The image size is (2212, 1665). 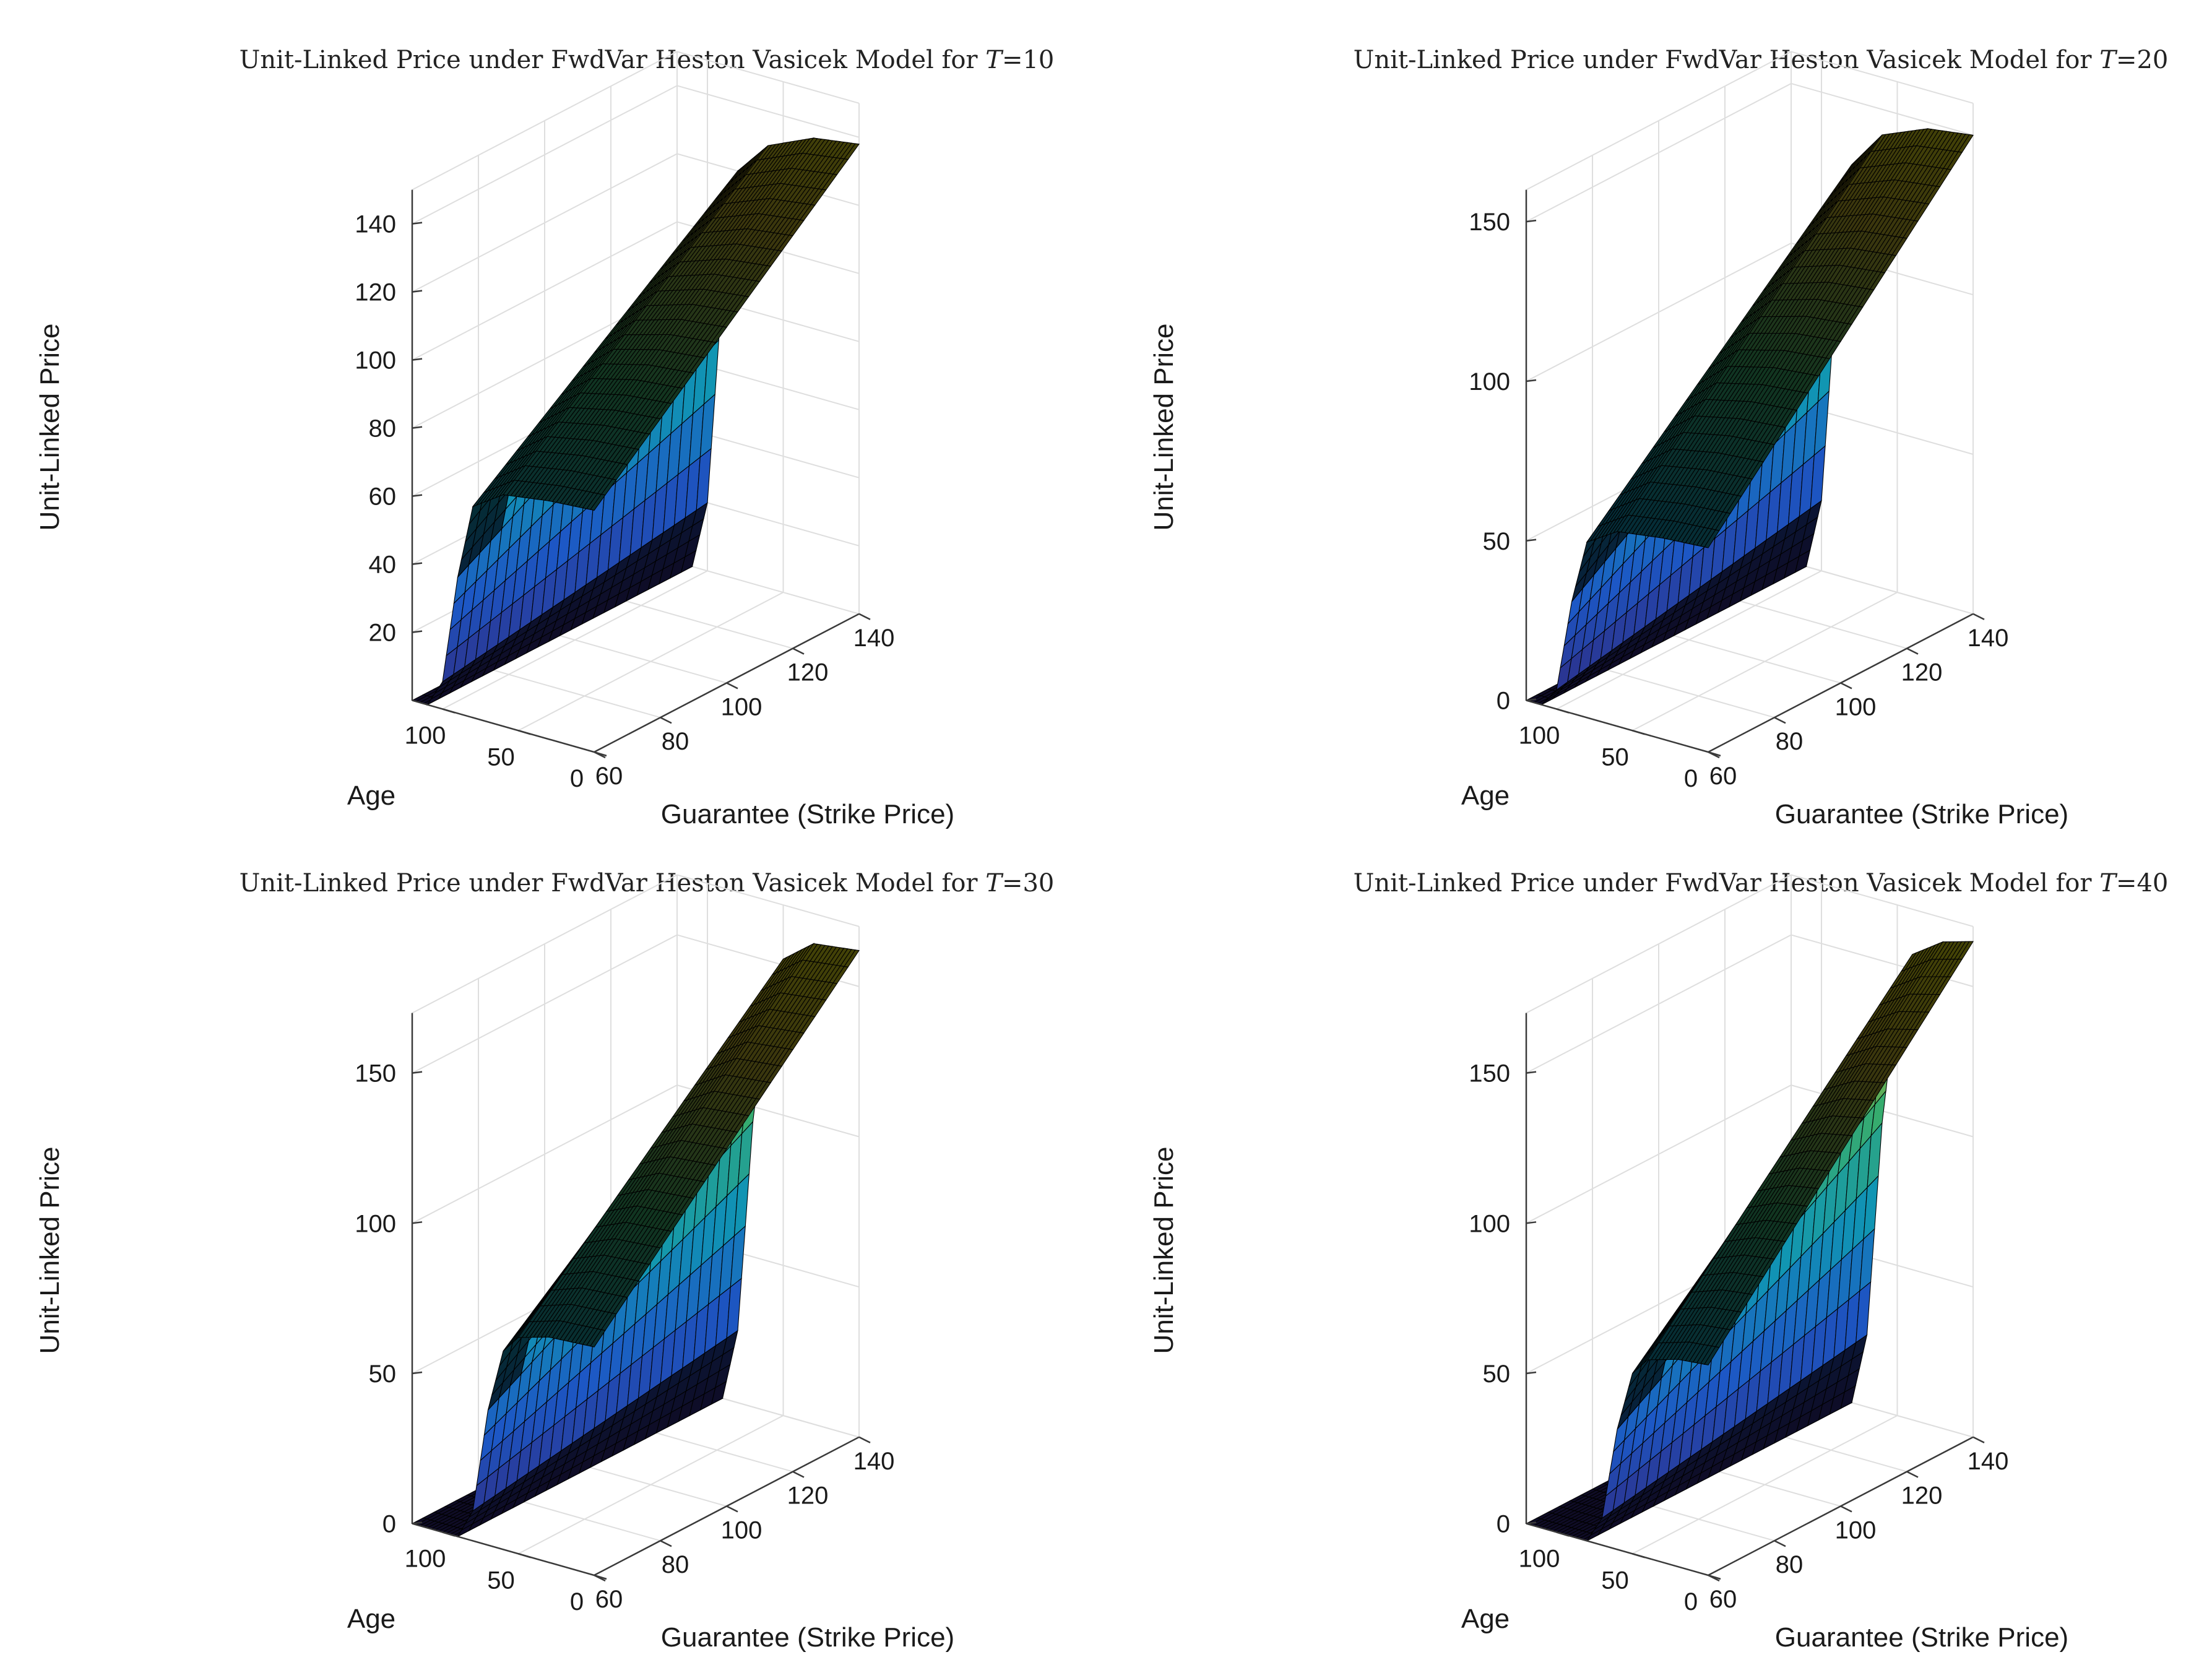 I want to click on z-tick-label: 20, so click(x=383, y=633).